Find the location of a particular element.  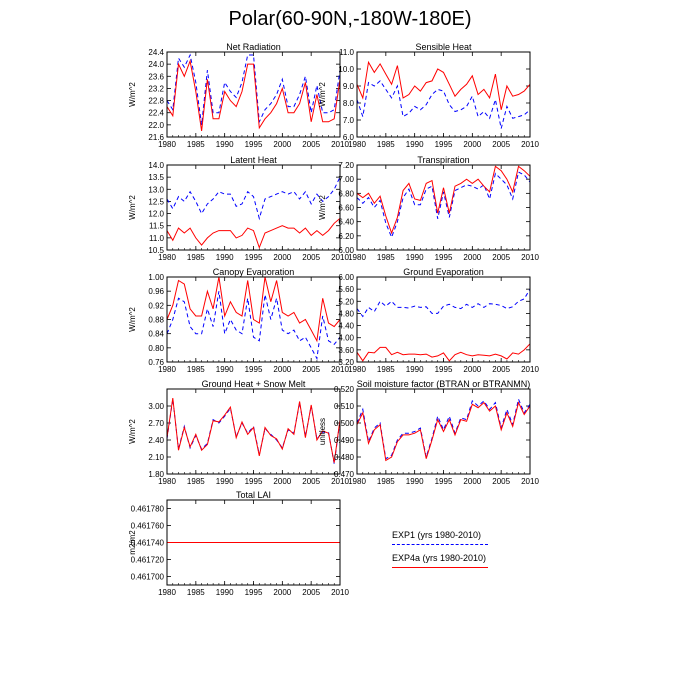

y-tick-label: 4.80 is located at coordinates (346, 313).